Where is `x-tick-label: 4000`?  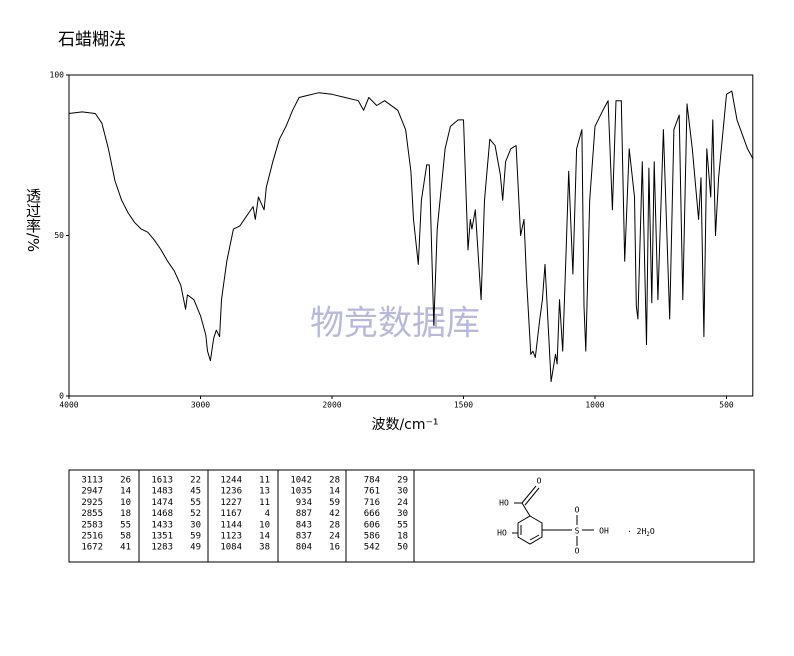
x-tick-label: 4000 is located at coordinates (68, 405).